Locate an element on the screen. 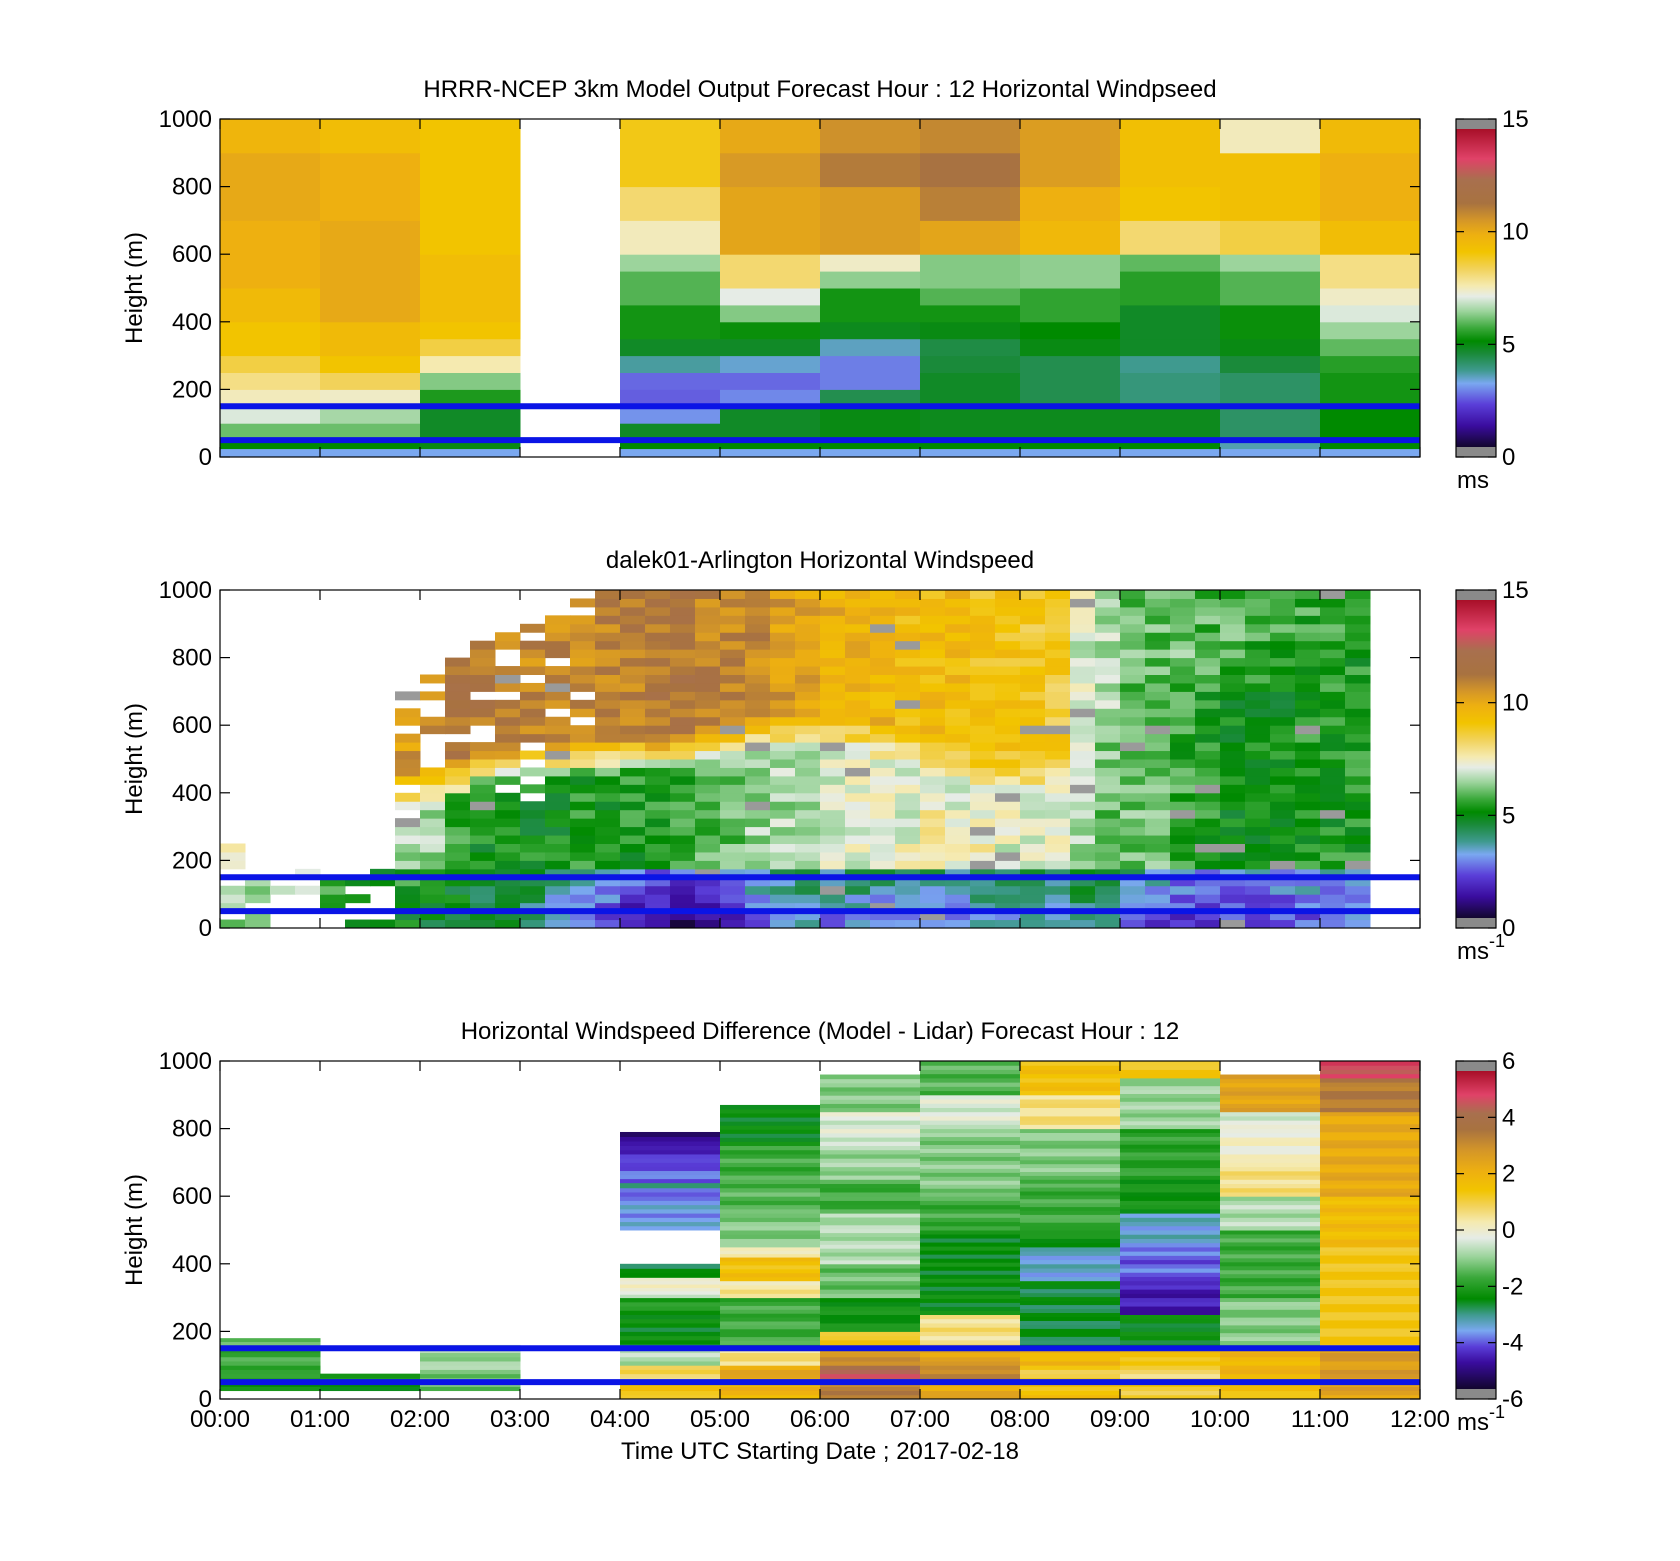 This screenshot has height=1561, width=1680. difference-ylabel: Height (m) is located at coordinates (134, 1230).